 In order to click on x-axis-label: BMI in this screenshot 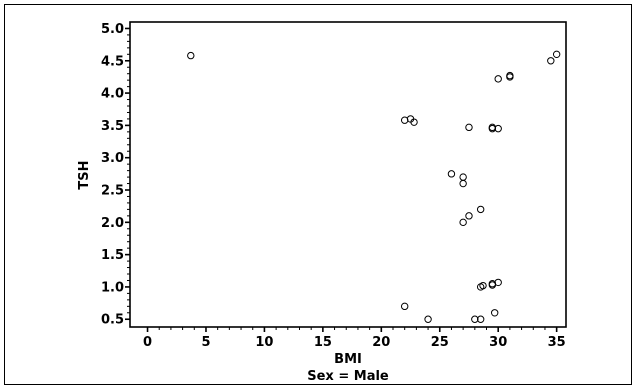, I will do `click(348, 359)`.